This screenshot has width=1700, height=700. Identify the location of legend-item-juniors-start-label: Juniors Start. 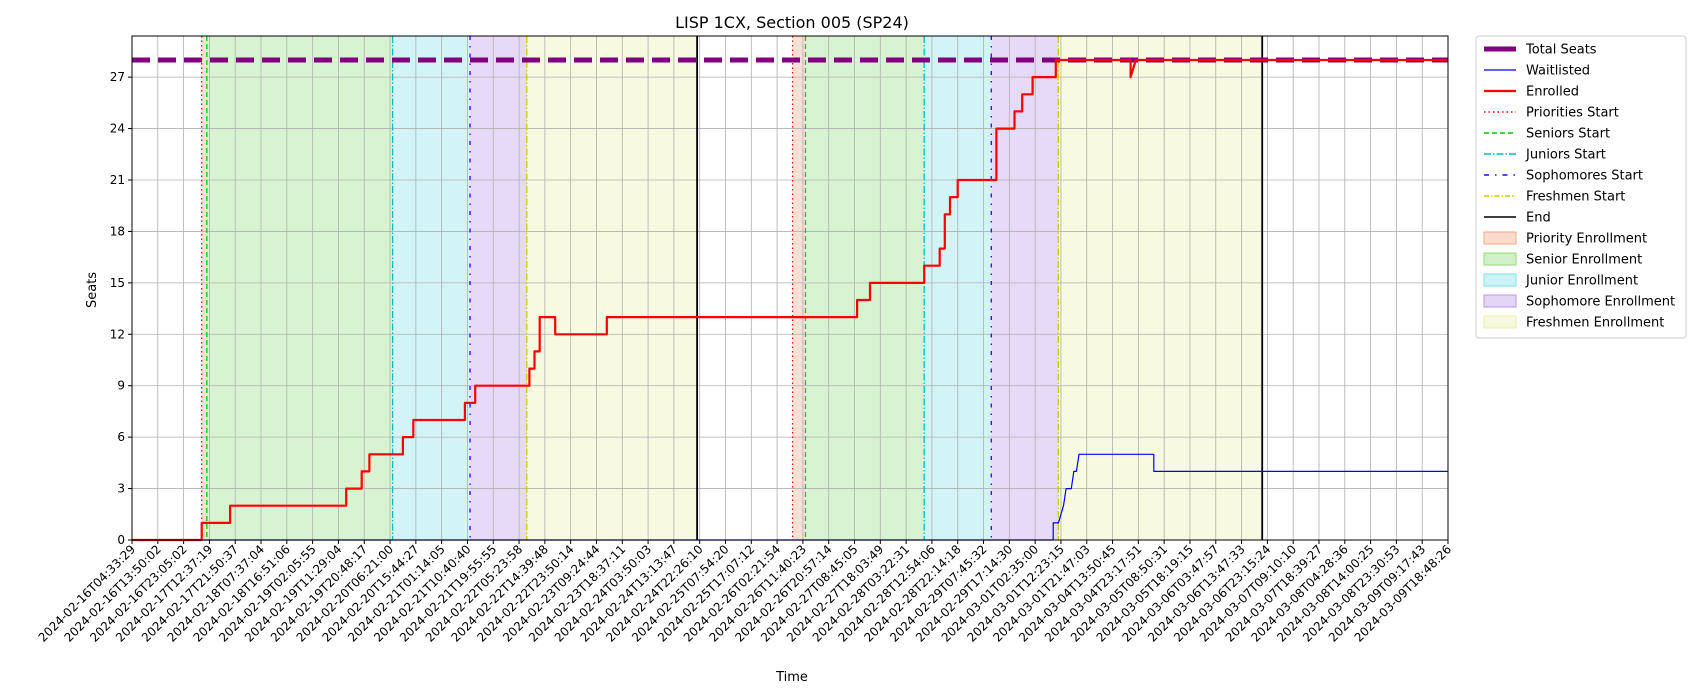
(1565, 155).